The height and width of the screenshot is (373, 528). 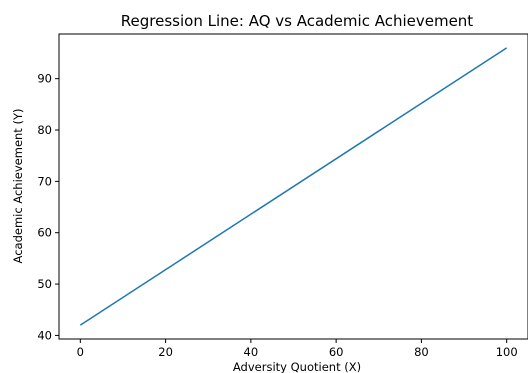 What do you see at coordinates (336, 352) in the screenshot?
I see `x-tick-label: 60` at bounding box center [336, 352].